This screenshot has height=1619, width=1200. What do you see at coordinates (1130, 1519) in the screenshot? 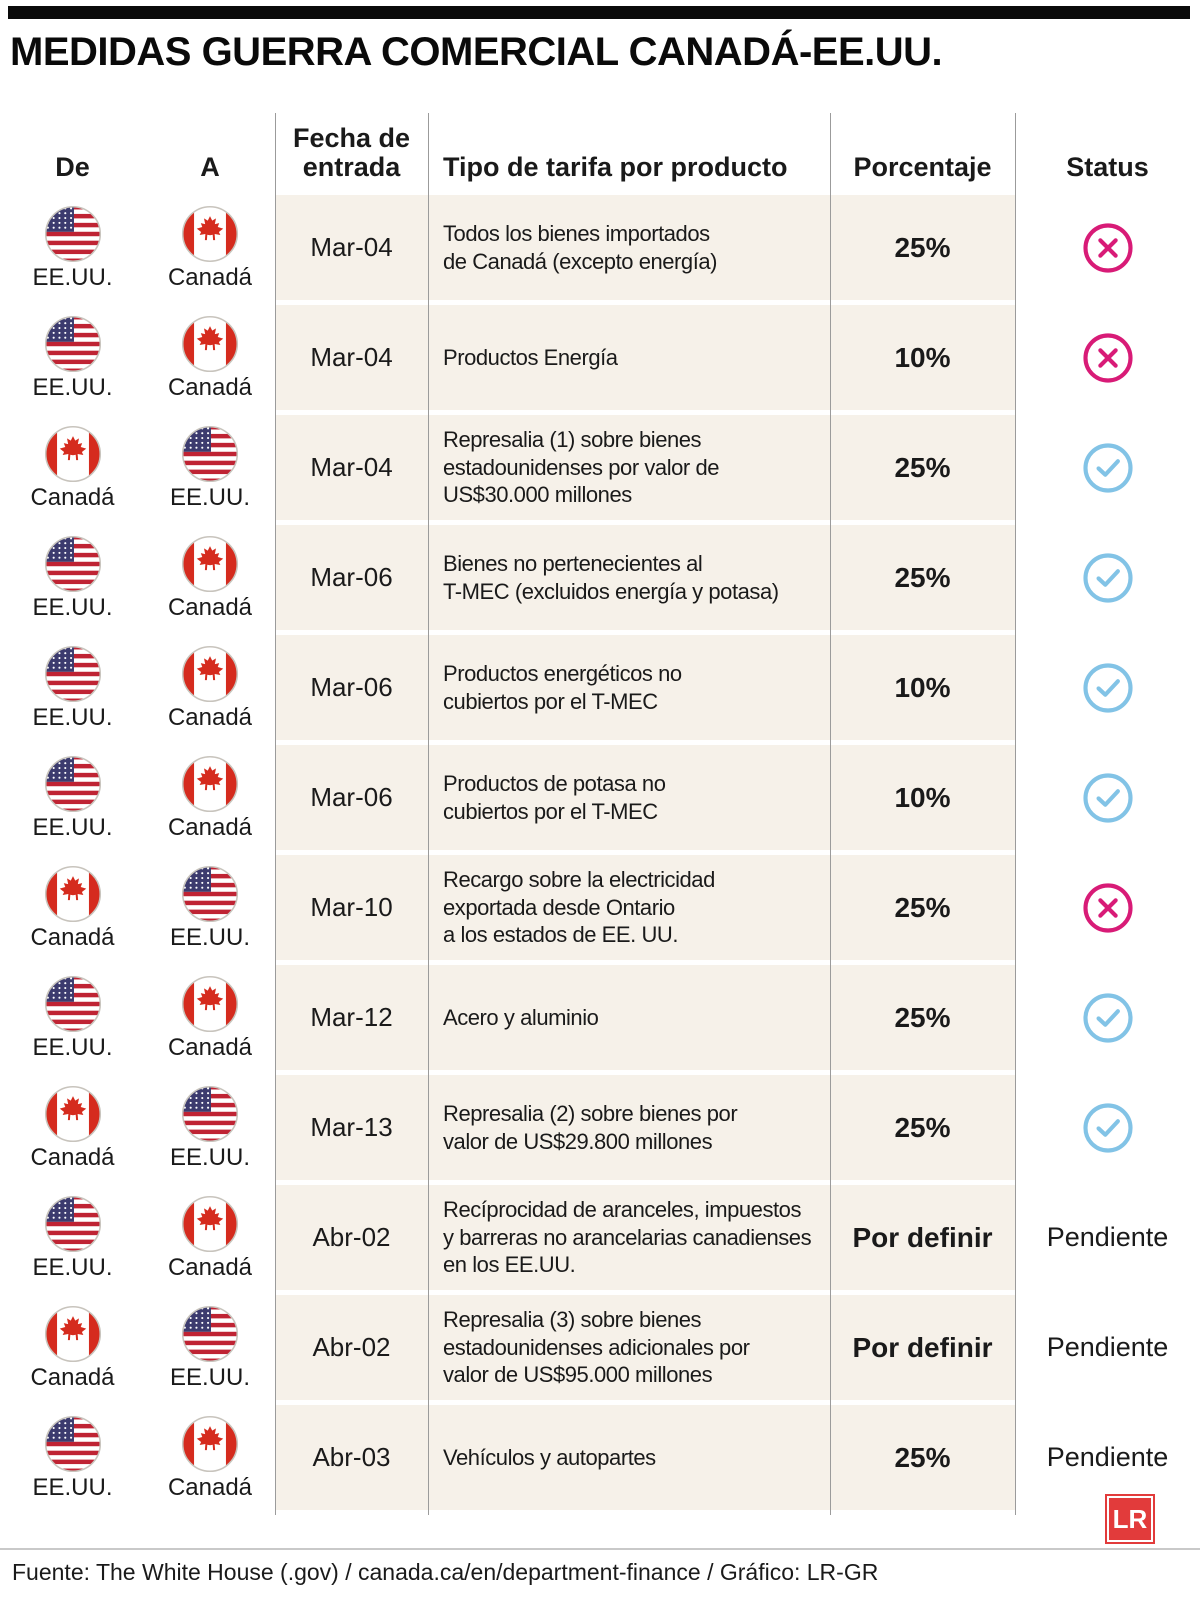
I see `lr-logo: LR` at bounding box center [1130, 1519].